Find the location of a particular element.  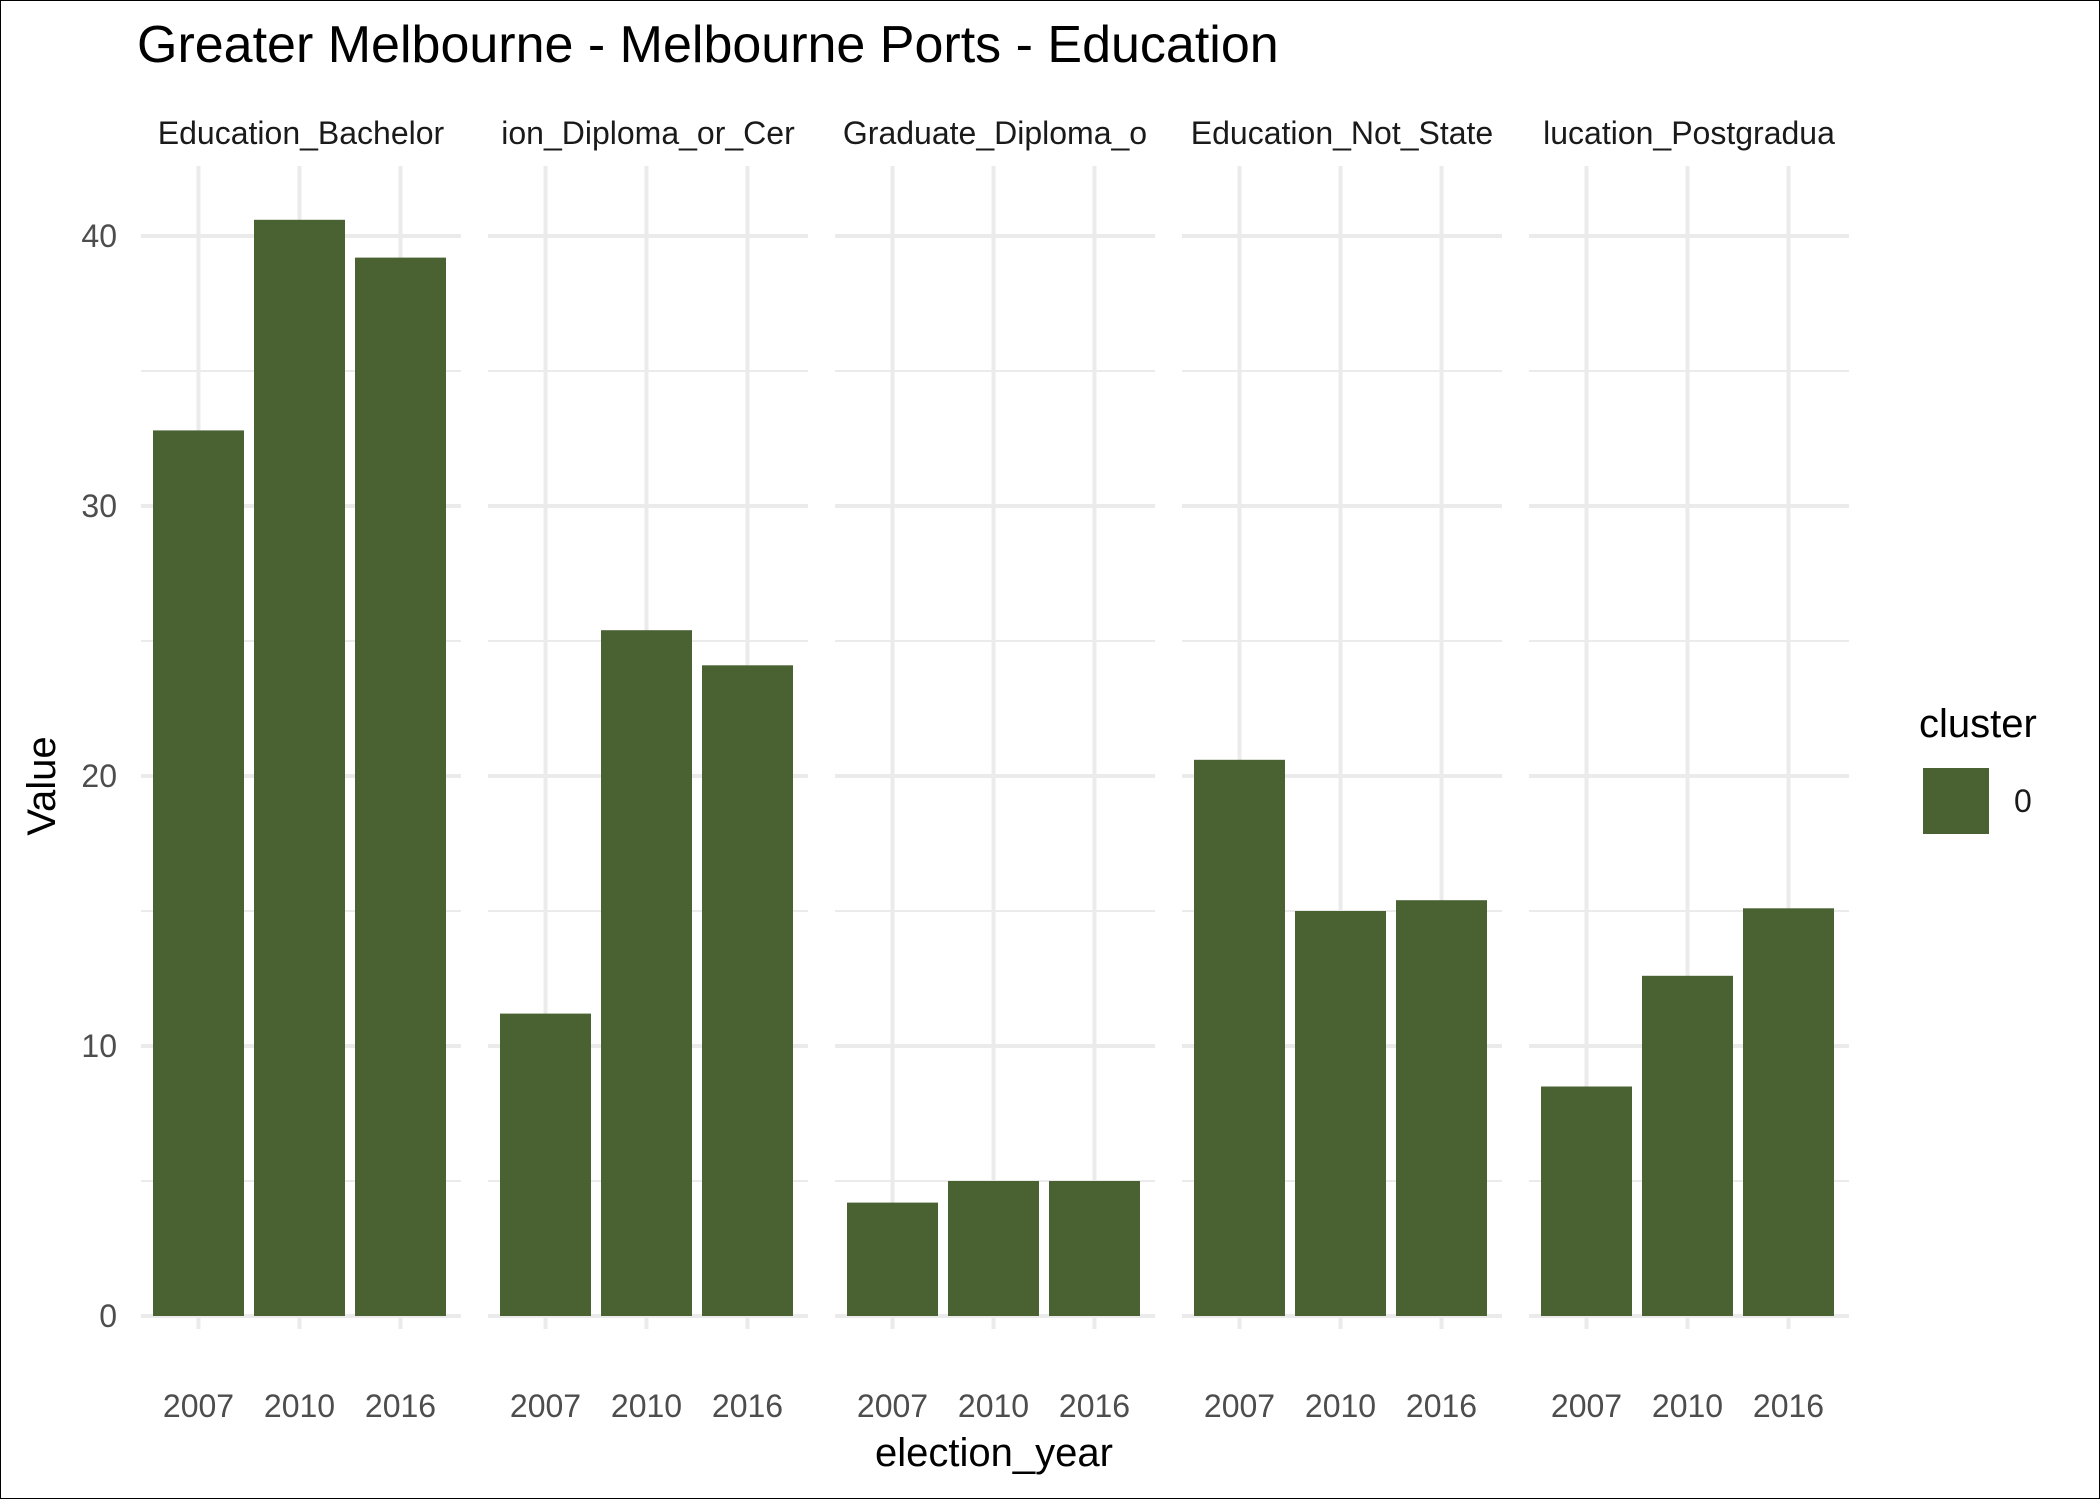

bar-1-2016 is located at coordinates (400, 787).